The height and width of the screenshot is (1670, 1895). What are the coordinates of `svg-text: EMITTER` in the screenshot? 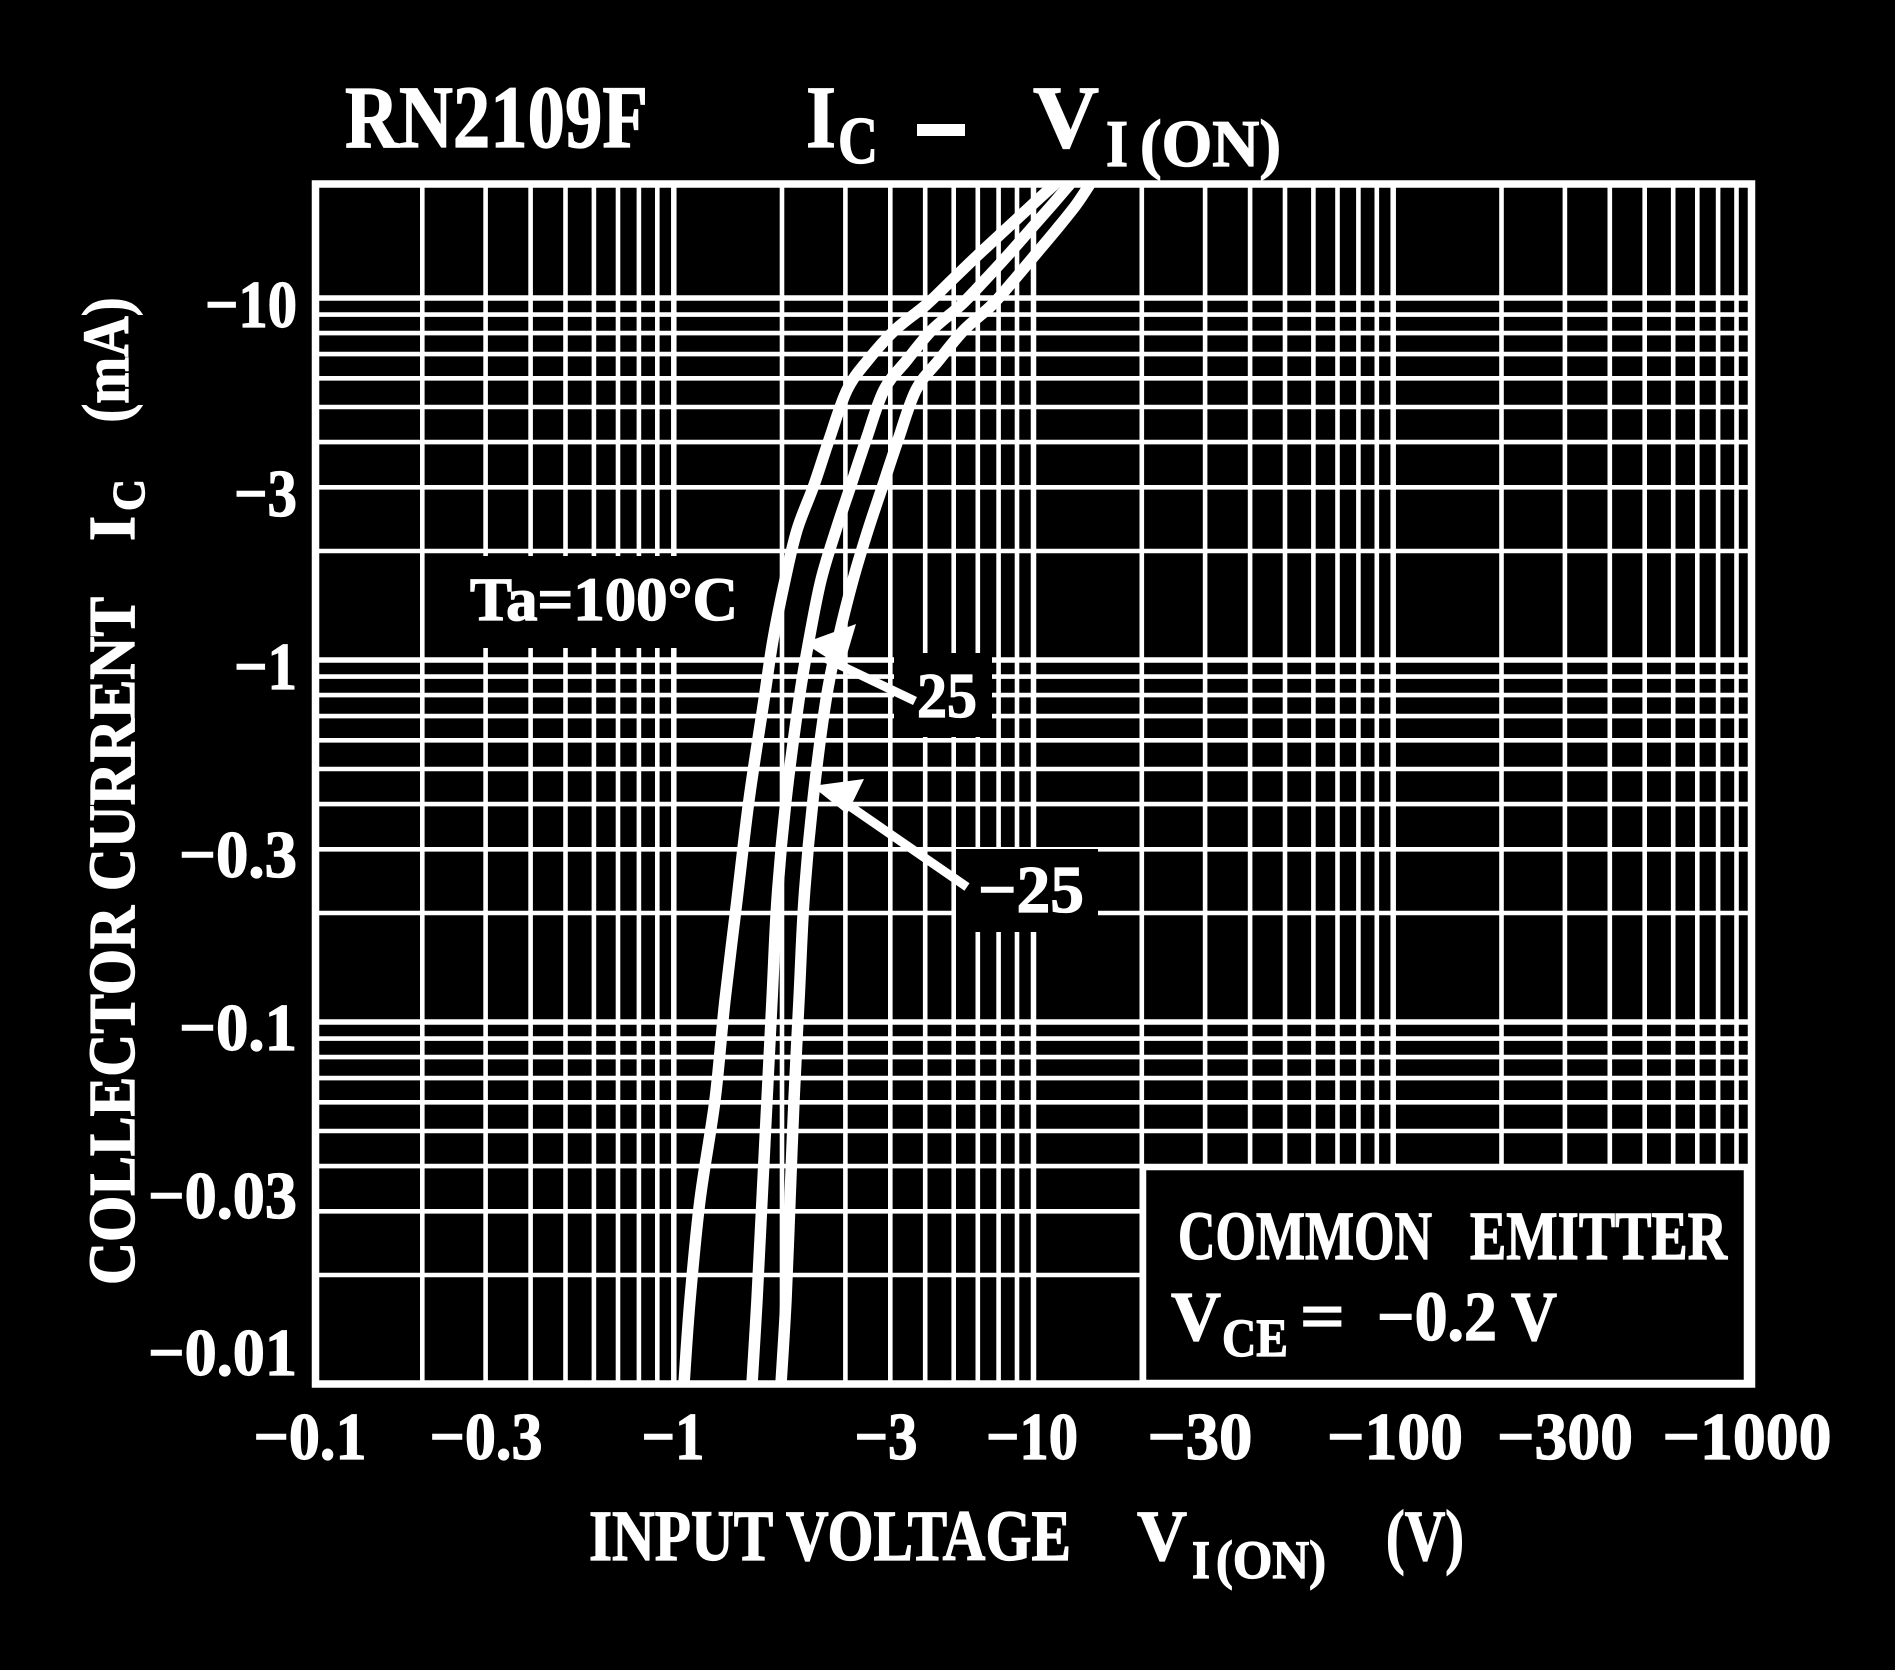 It's located at (1599, 1236).